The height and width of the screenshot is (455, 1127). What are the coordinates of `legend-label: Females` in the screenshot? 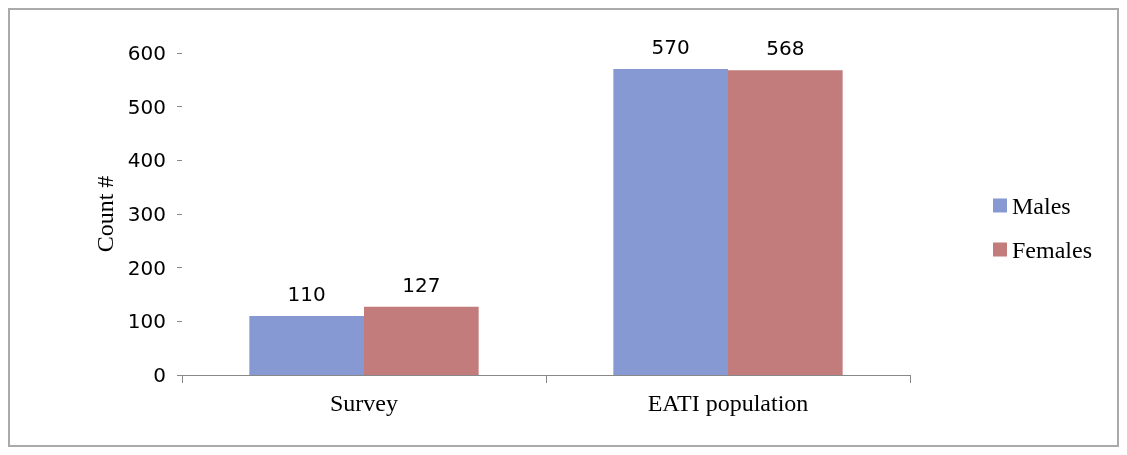 It's located at (1052, 249).